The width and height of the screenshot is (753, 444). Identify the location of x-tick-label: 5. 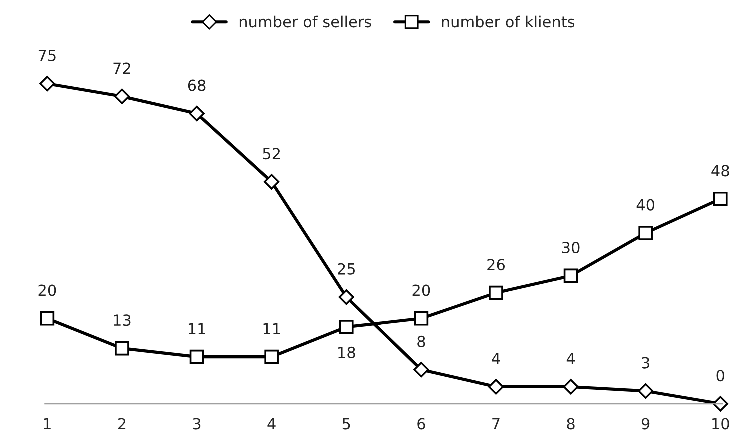
(346, 424).